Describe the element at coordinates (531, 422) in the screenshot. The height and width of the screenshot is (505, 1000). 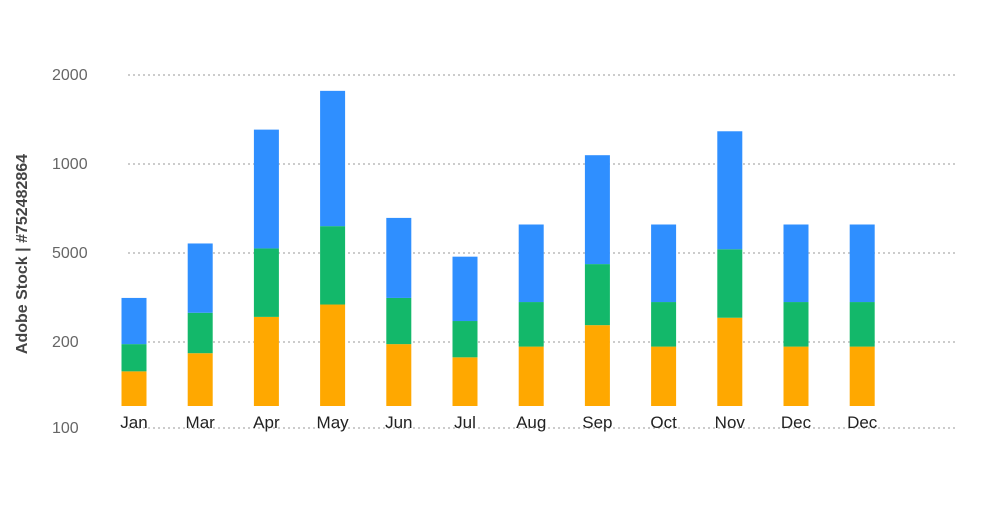
I see `x-tick-label: Aug` at that location.